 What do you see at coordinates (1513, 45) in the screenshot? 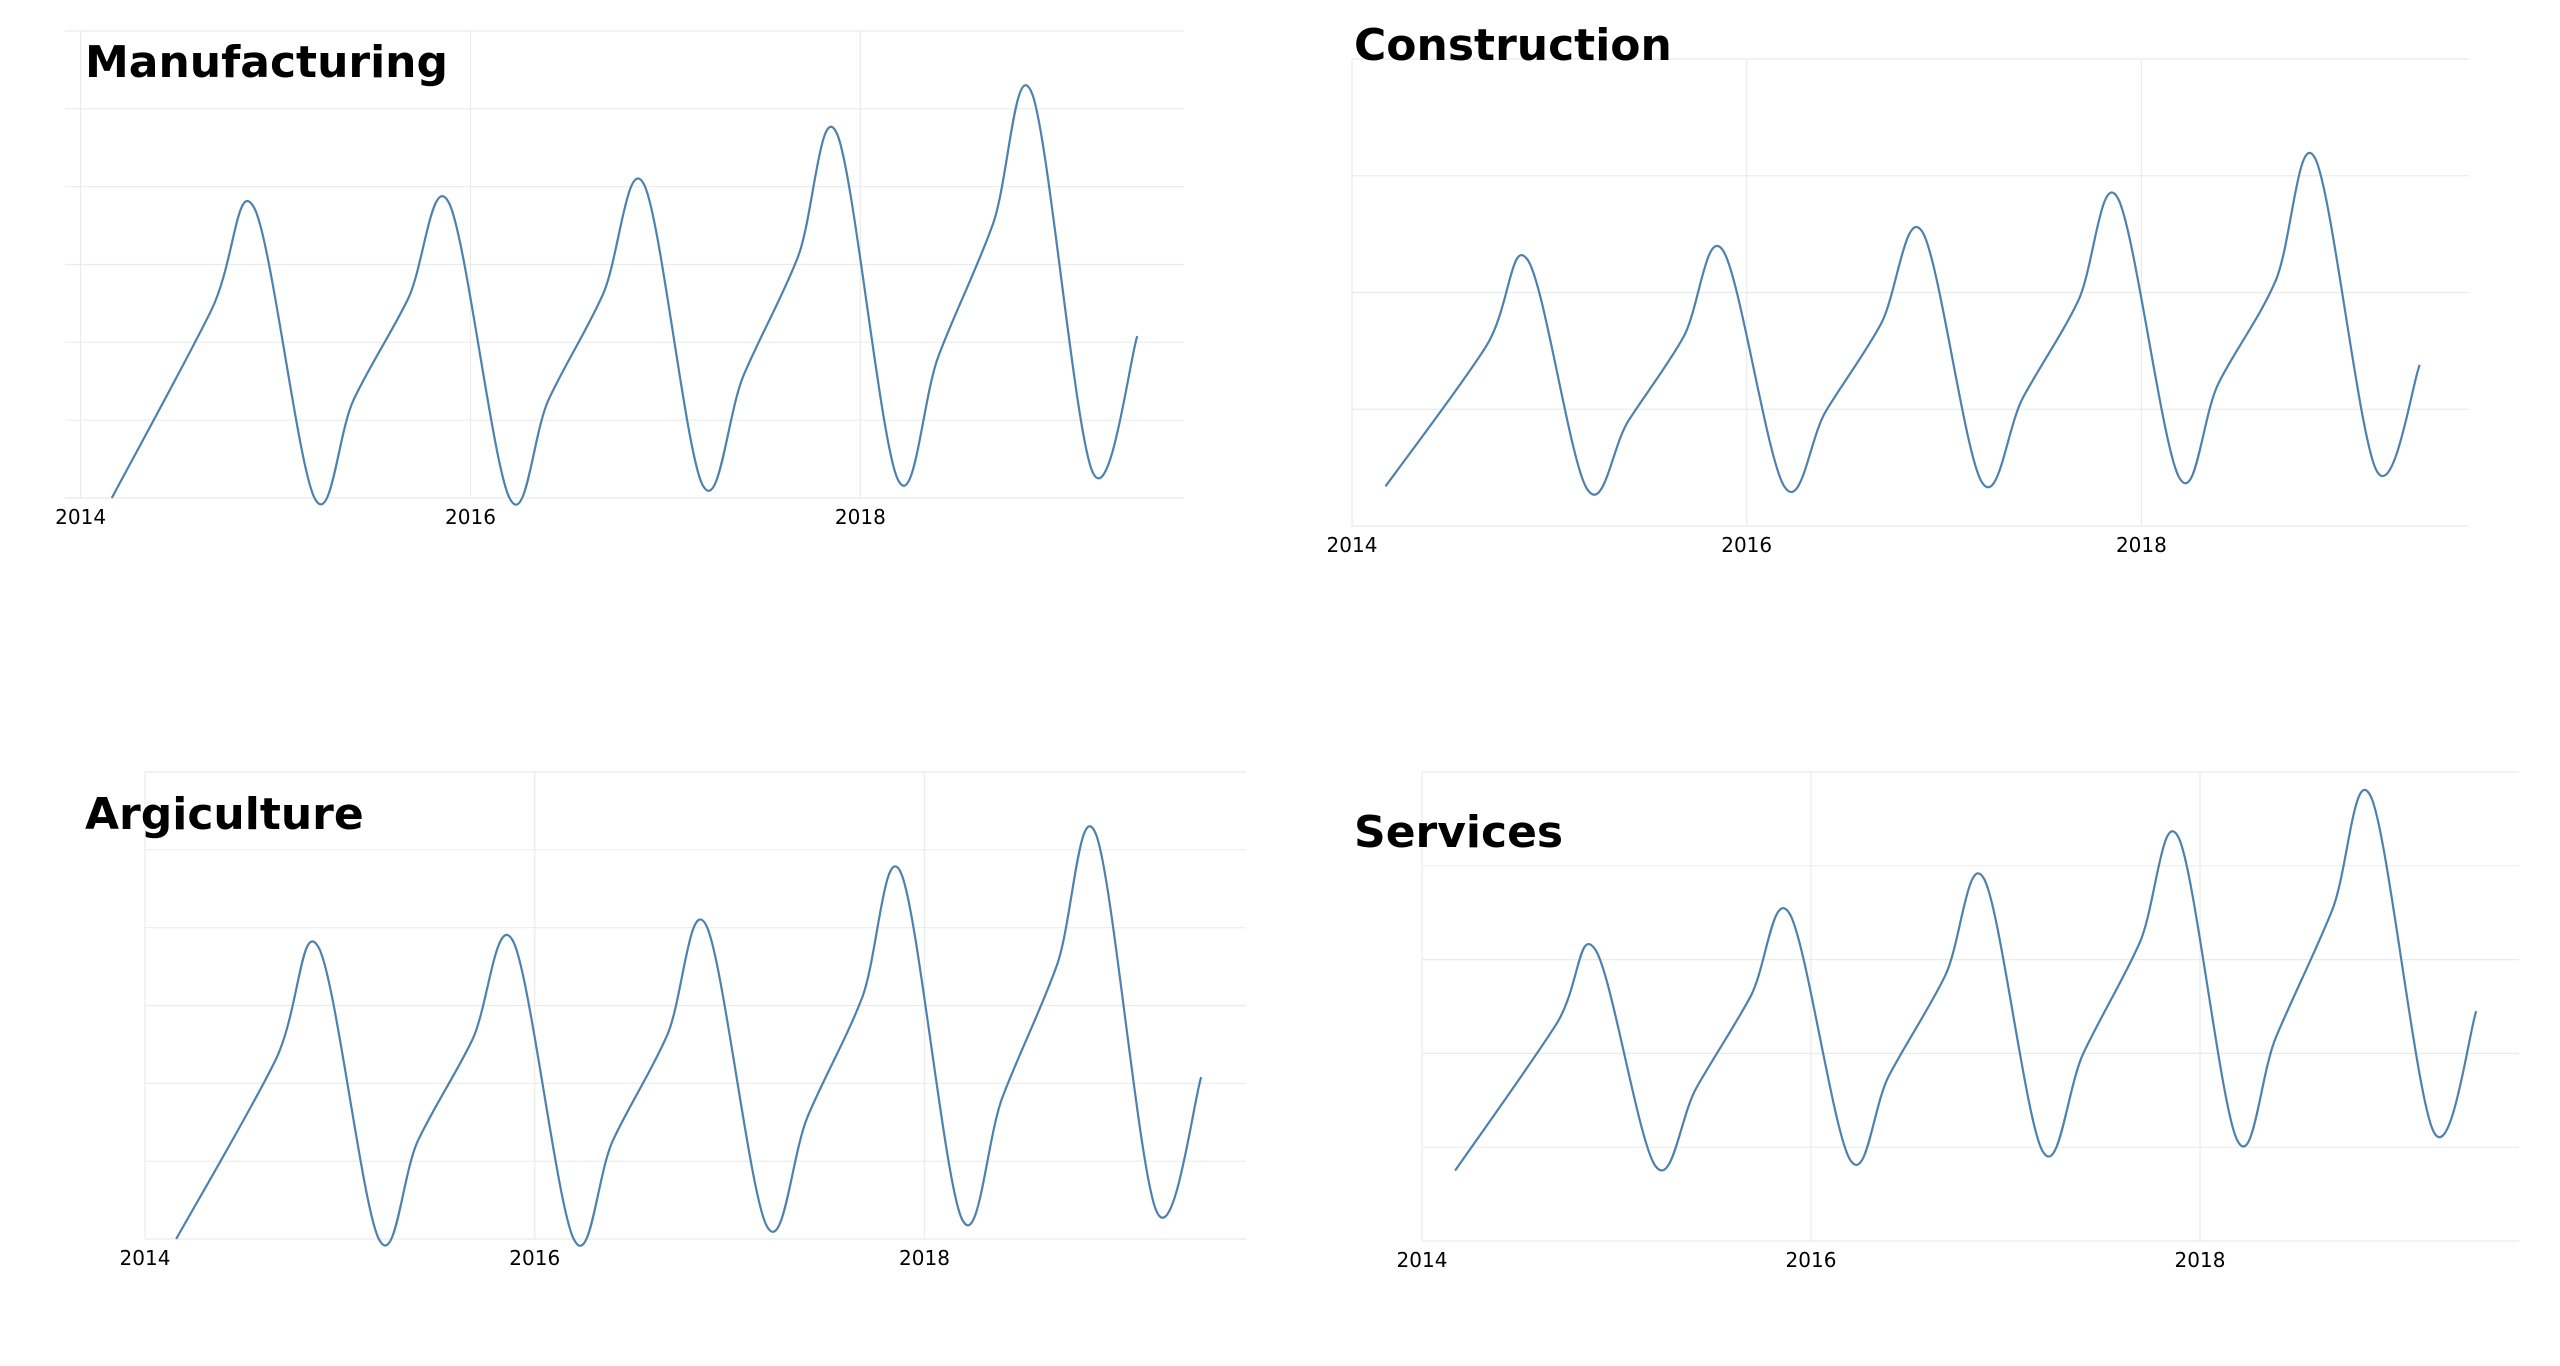
I see `chart-title: Construction` at bounding box center [1513, 45].